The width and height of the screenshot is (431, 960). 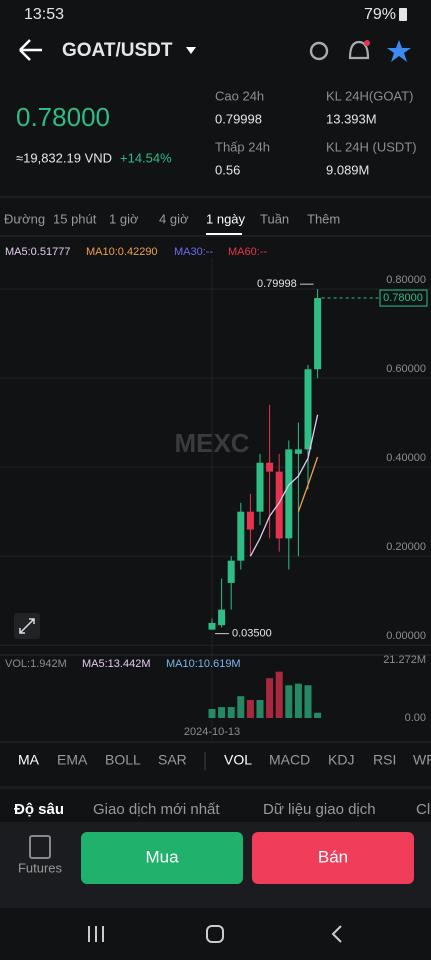 I want to click on indicator-tab: RSI, so click(x=384, y=760).